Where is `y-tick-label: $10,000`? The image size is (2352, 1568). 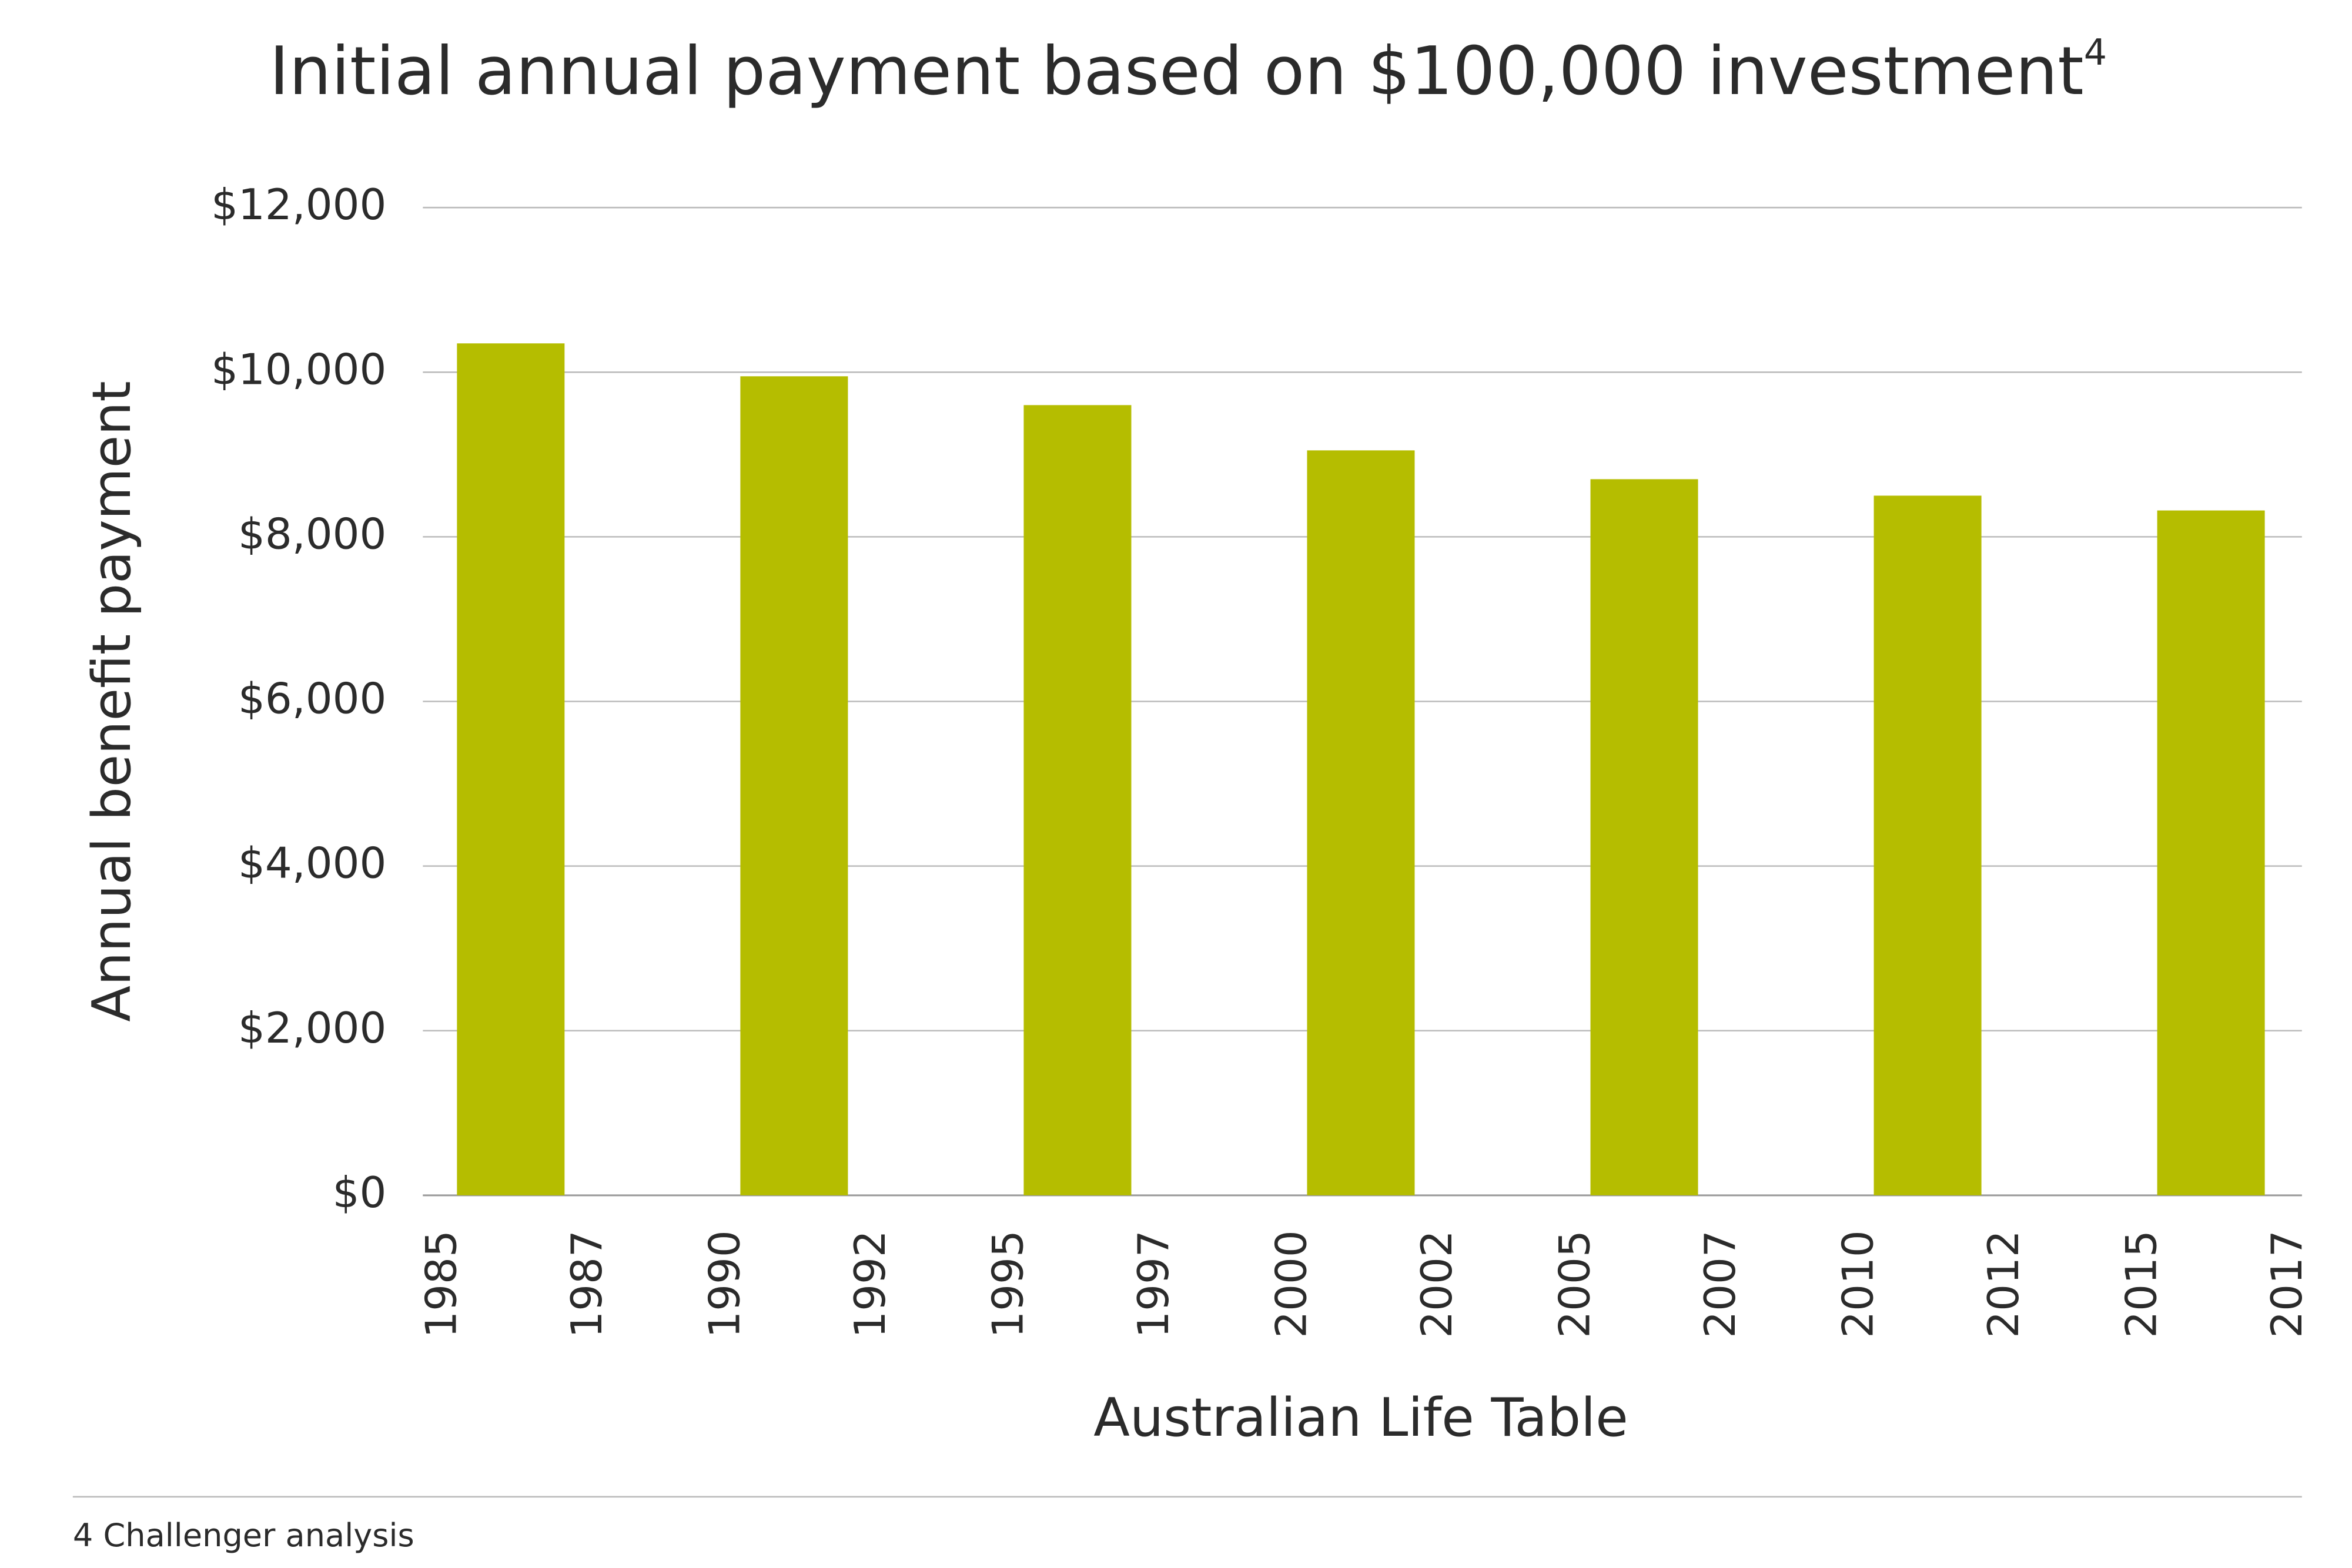 y-tick-label: $10,000 is located at coordinates (298, 369).